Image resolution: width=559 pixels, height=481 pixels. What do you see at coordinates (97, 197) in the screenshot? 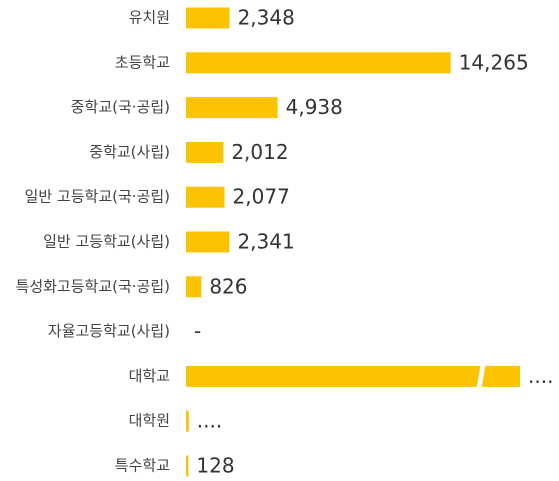
I see `category-label: 일반 고등학교(국·공립)` at bounding box center [97, 197].